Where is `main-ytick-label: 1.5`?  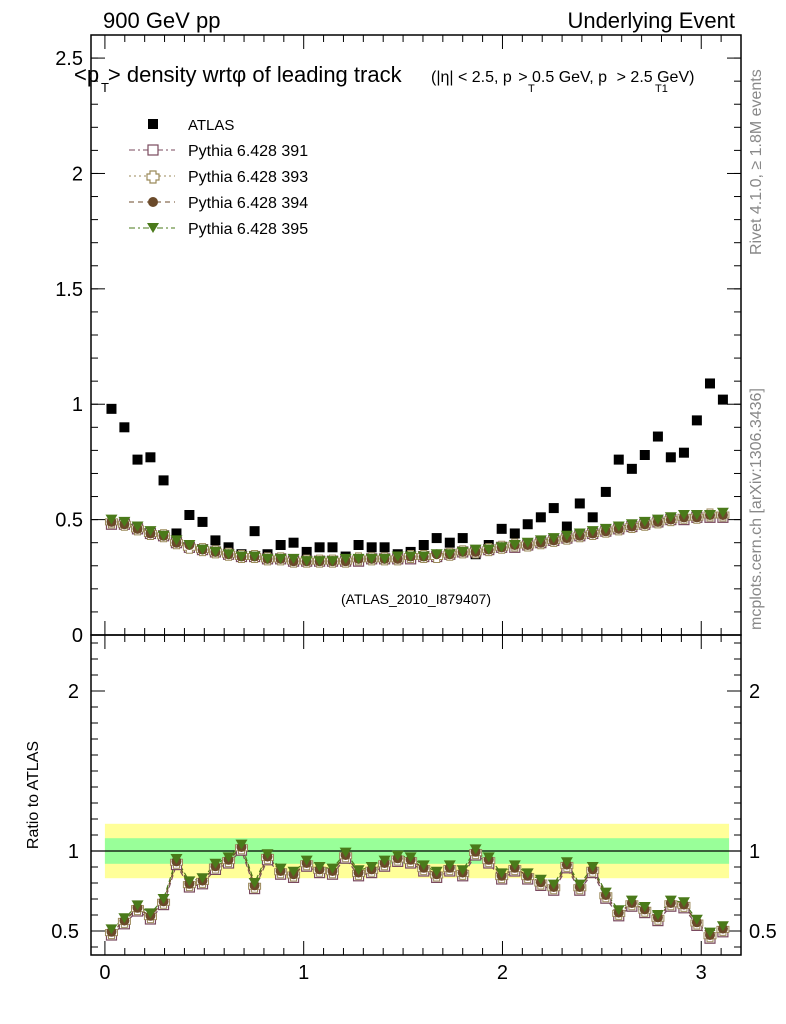 main-ytick-label: 1.5 is located at coordinates (69, 290).